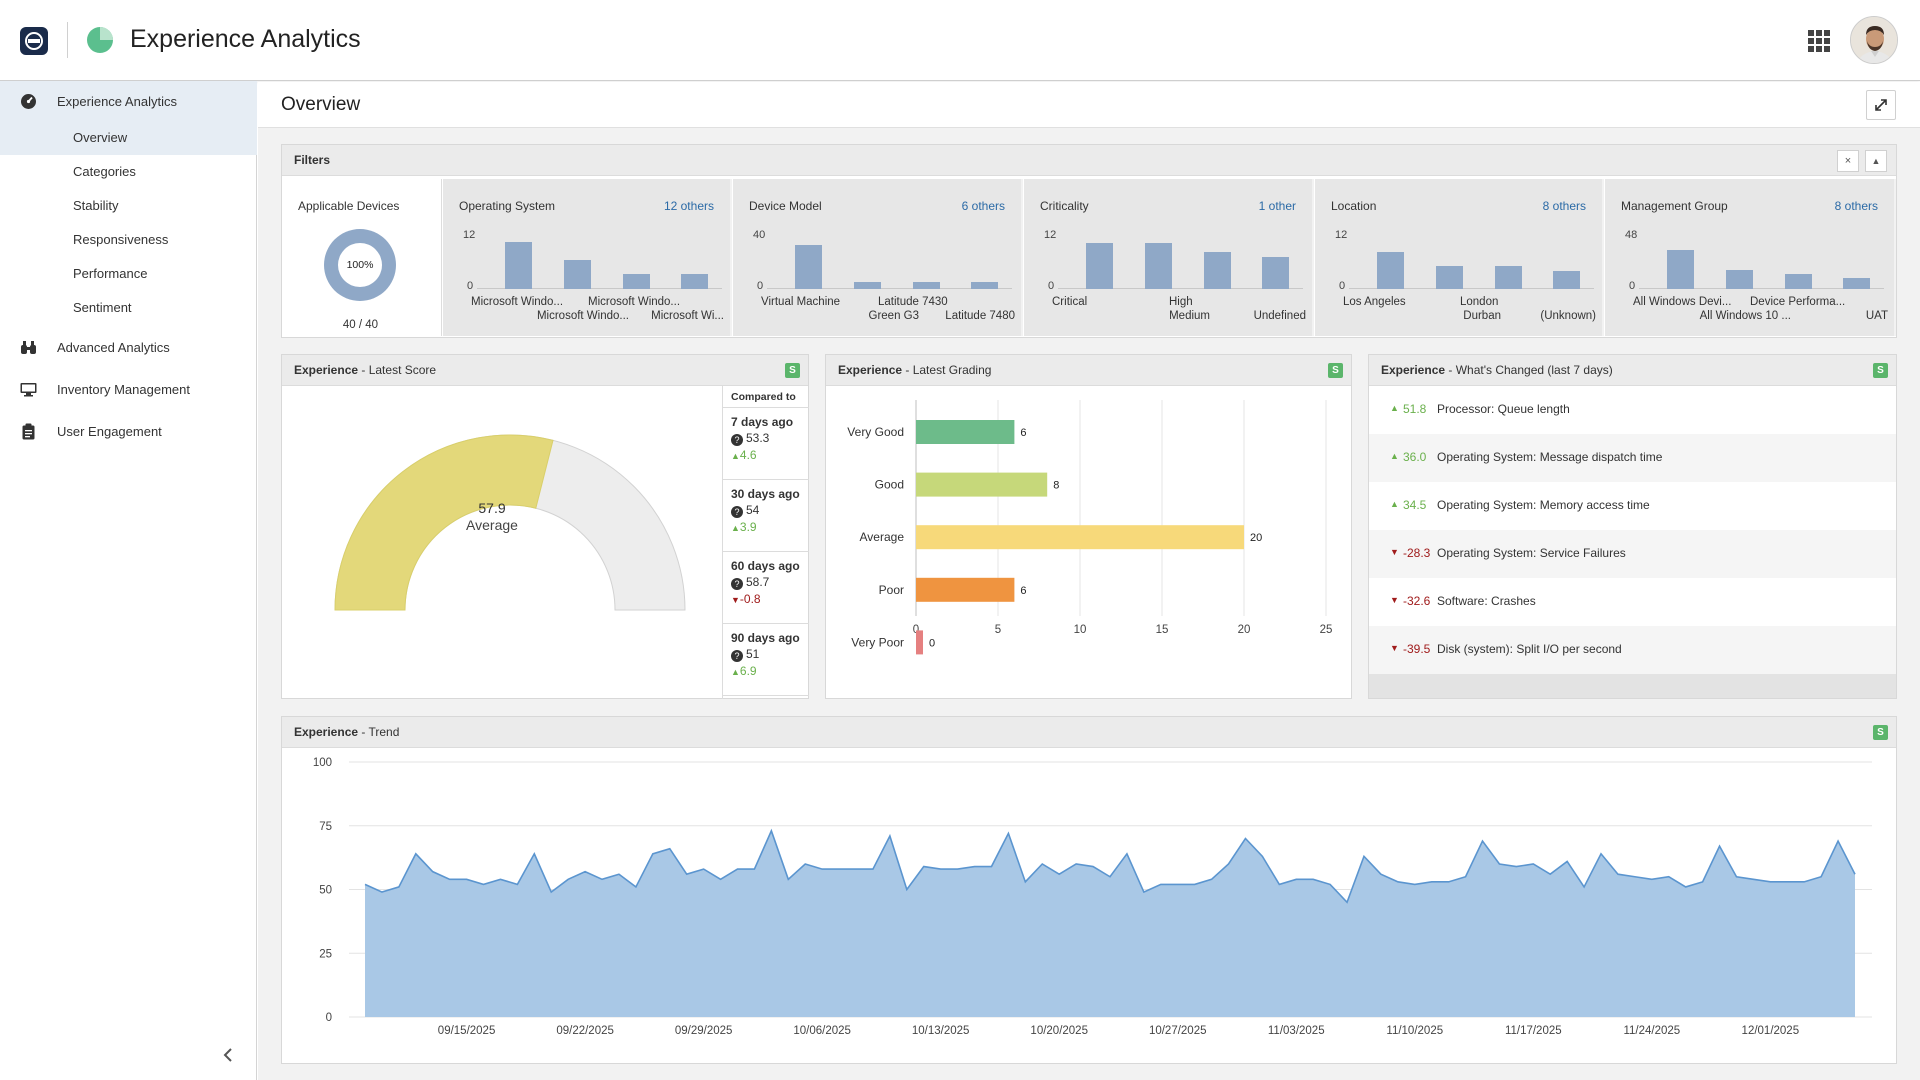  What do you see at coordinates (1674, 206) in the screenshot?
I see `filter-title: Management Group` at bounding box center [1674, 206].